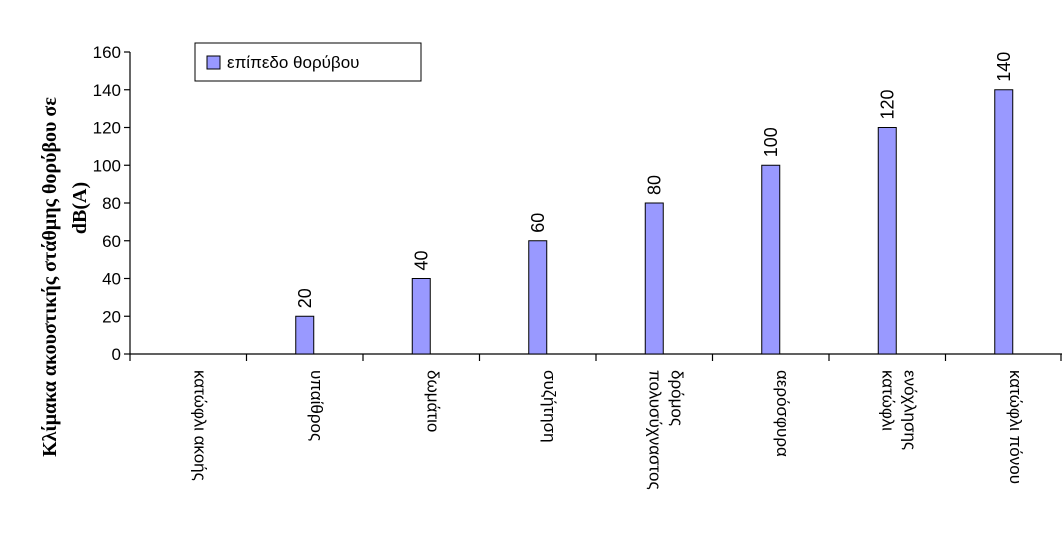  Describe the element at coordinates (293, 62) in the screenshot. I see `legend-label: επίπεδο θορύβου` at that location.